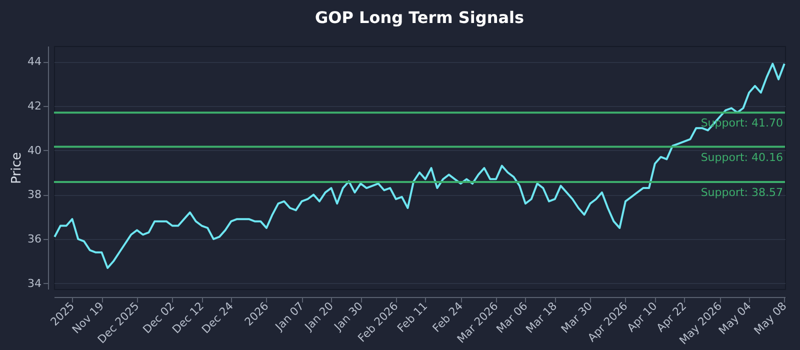  What do you see at coordinates (35, 239) in the screenshot?
I see `y-tick-label: 36` at bounding box center [35, 239].